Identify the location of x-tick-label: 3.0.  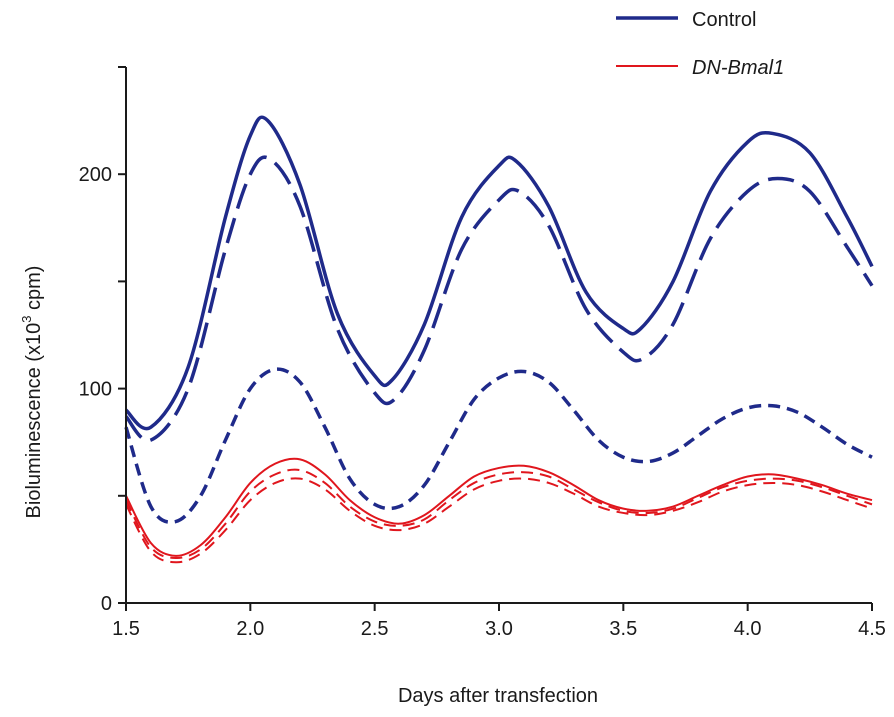
(499, 629).